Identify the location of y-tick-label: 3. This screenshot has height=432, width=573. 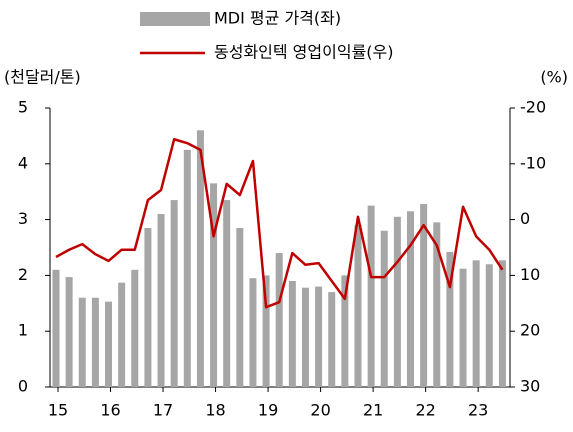
(23, 218).